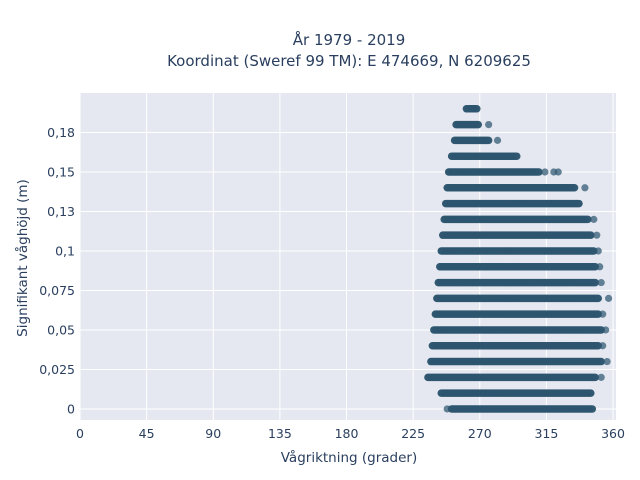  I want to click on y-tick-label: 0,18, so click(61, 132).